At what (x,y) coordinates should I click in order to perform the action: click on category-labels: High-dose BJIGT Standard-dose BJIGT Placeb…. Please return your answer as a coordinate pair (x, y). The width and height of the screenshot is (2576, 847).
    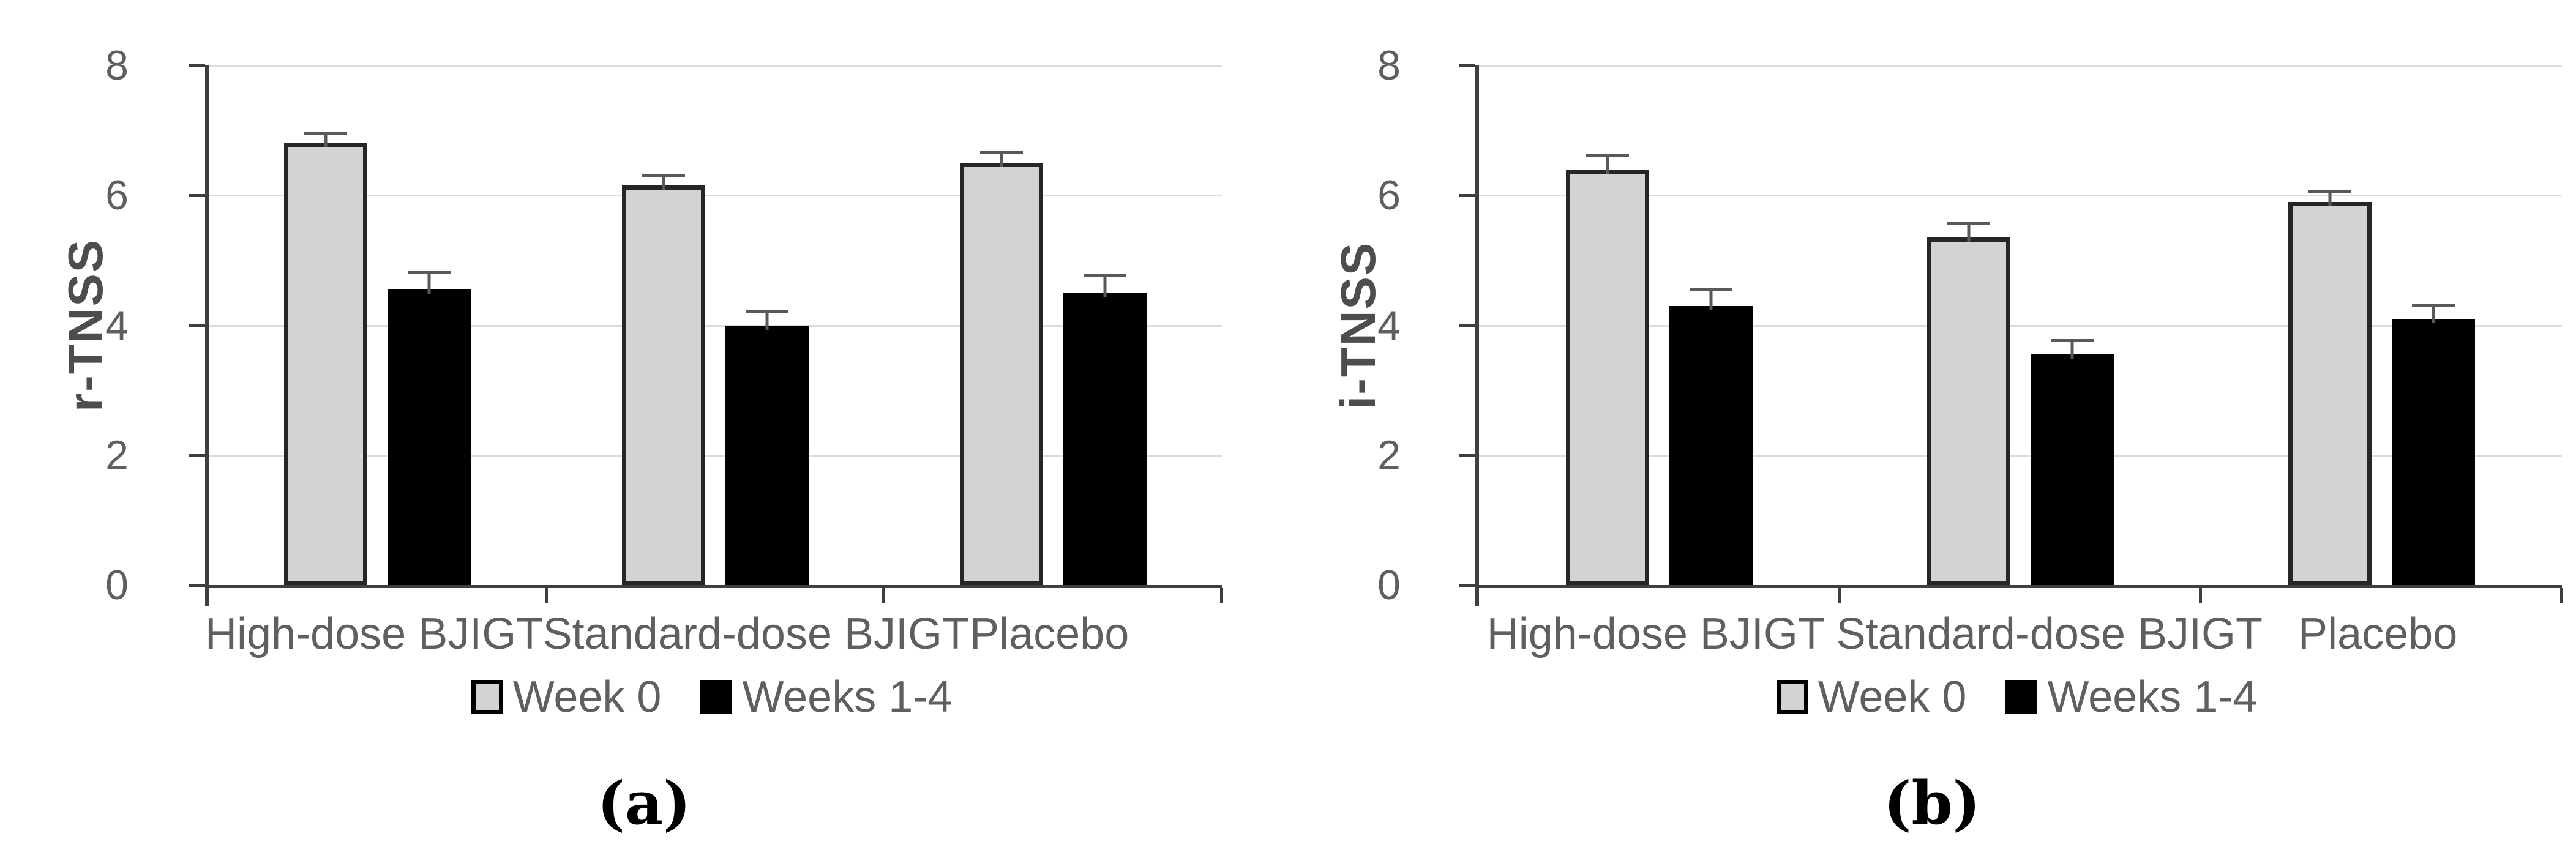
    Looking at the image, I should click on (2017, 636).